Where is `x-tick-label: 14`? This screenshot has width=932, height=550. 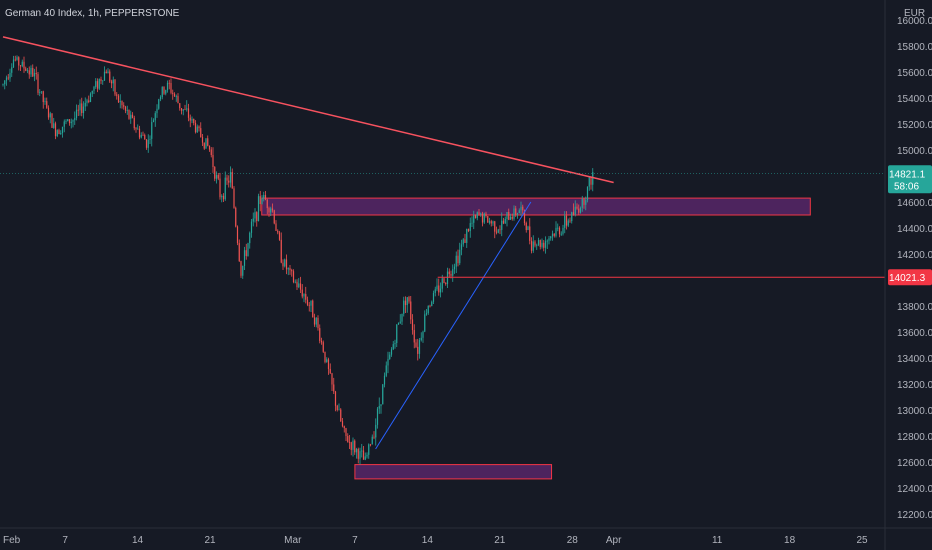 x-tick-label: 14 is located at coordinates (428, 540).